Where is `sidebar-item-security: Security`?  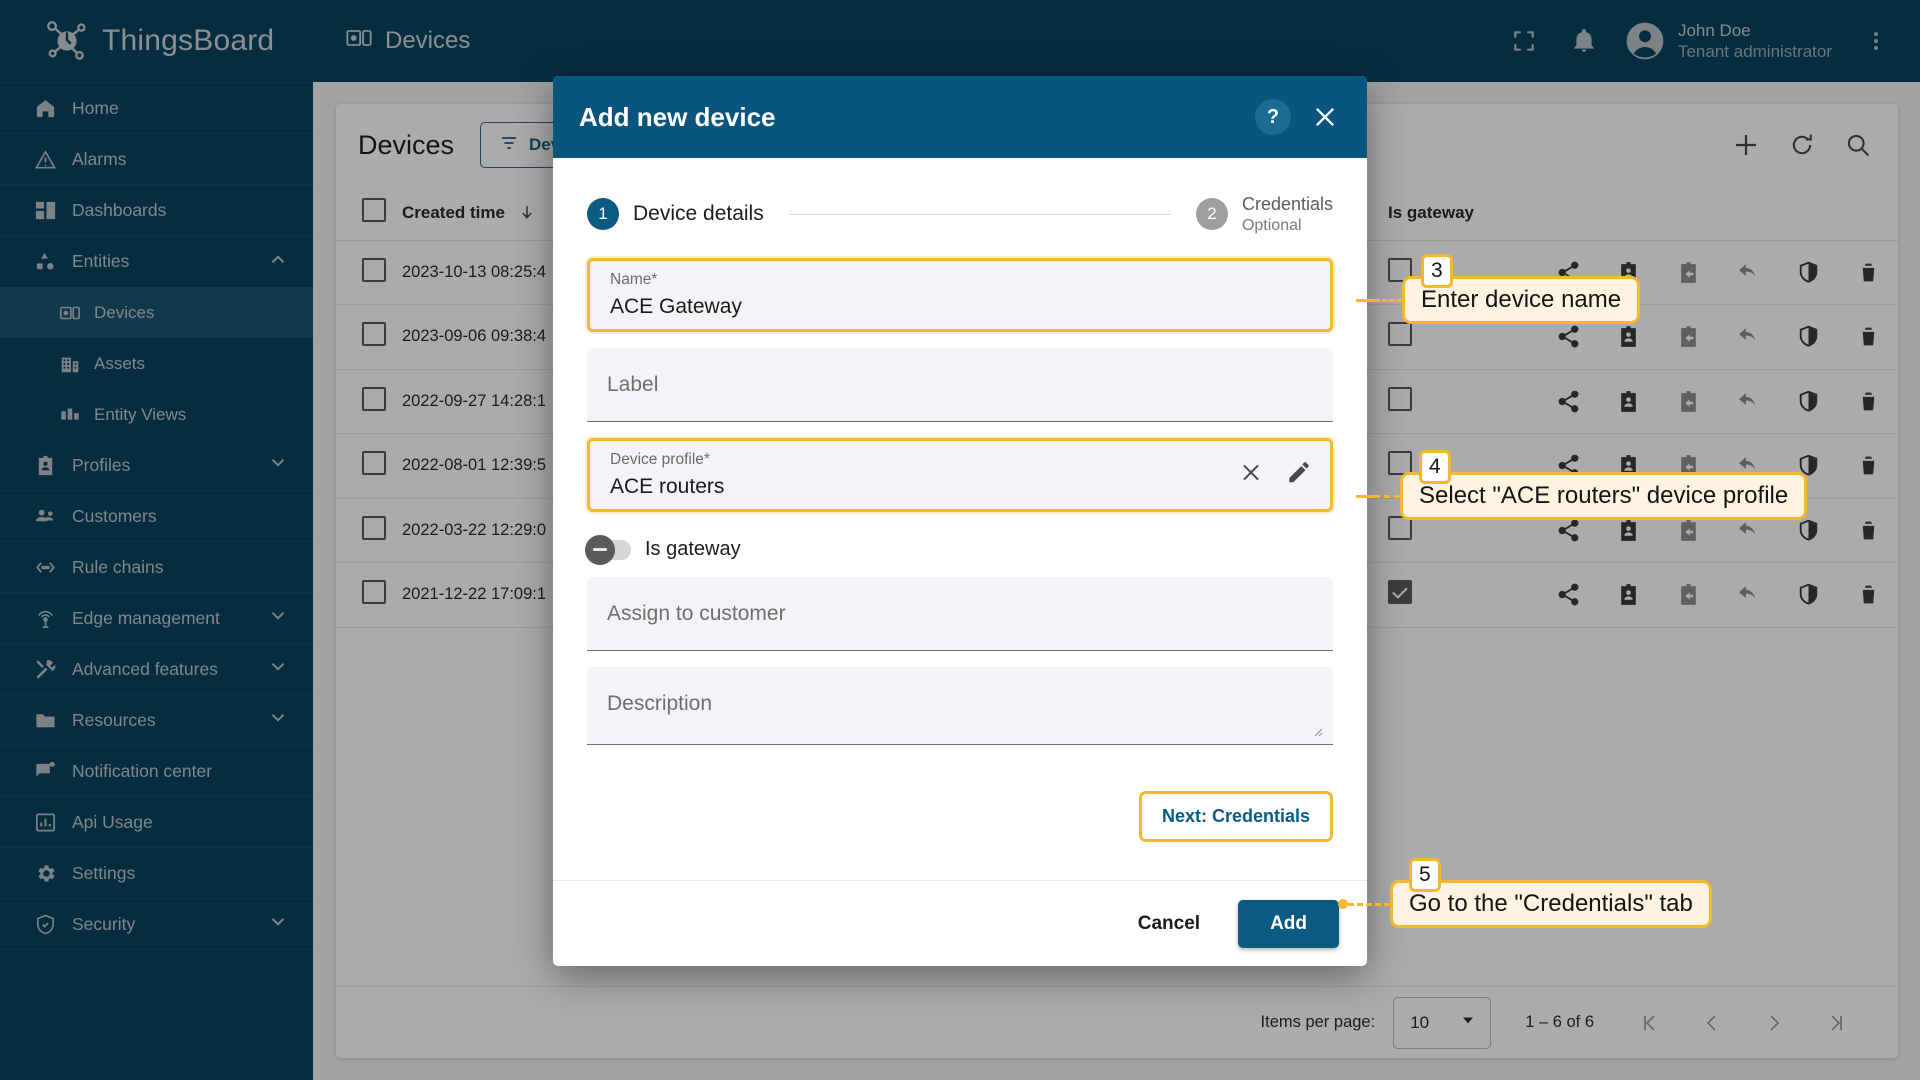
sidebar-item-security: Security is located at coordinates (156, 924).